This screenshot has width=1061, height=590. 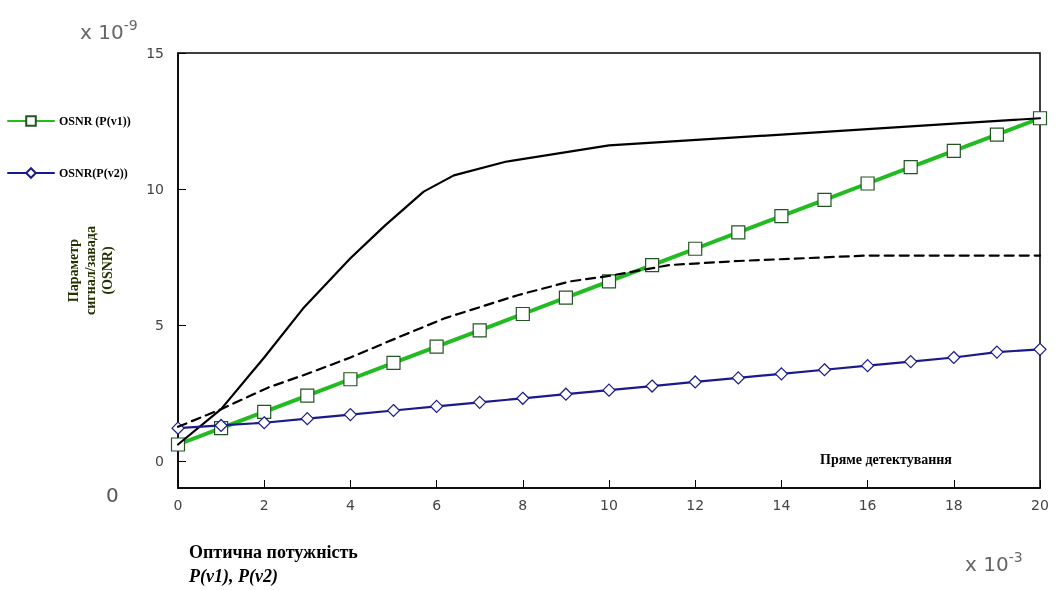 I want to click on x-tick-label: 6, so click(x=437, y=505).